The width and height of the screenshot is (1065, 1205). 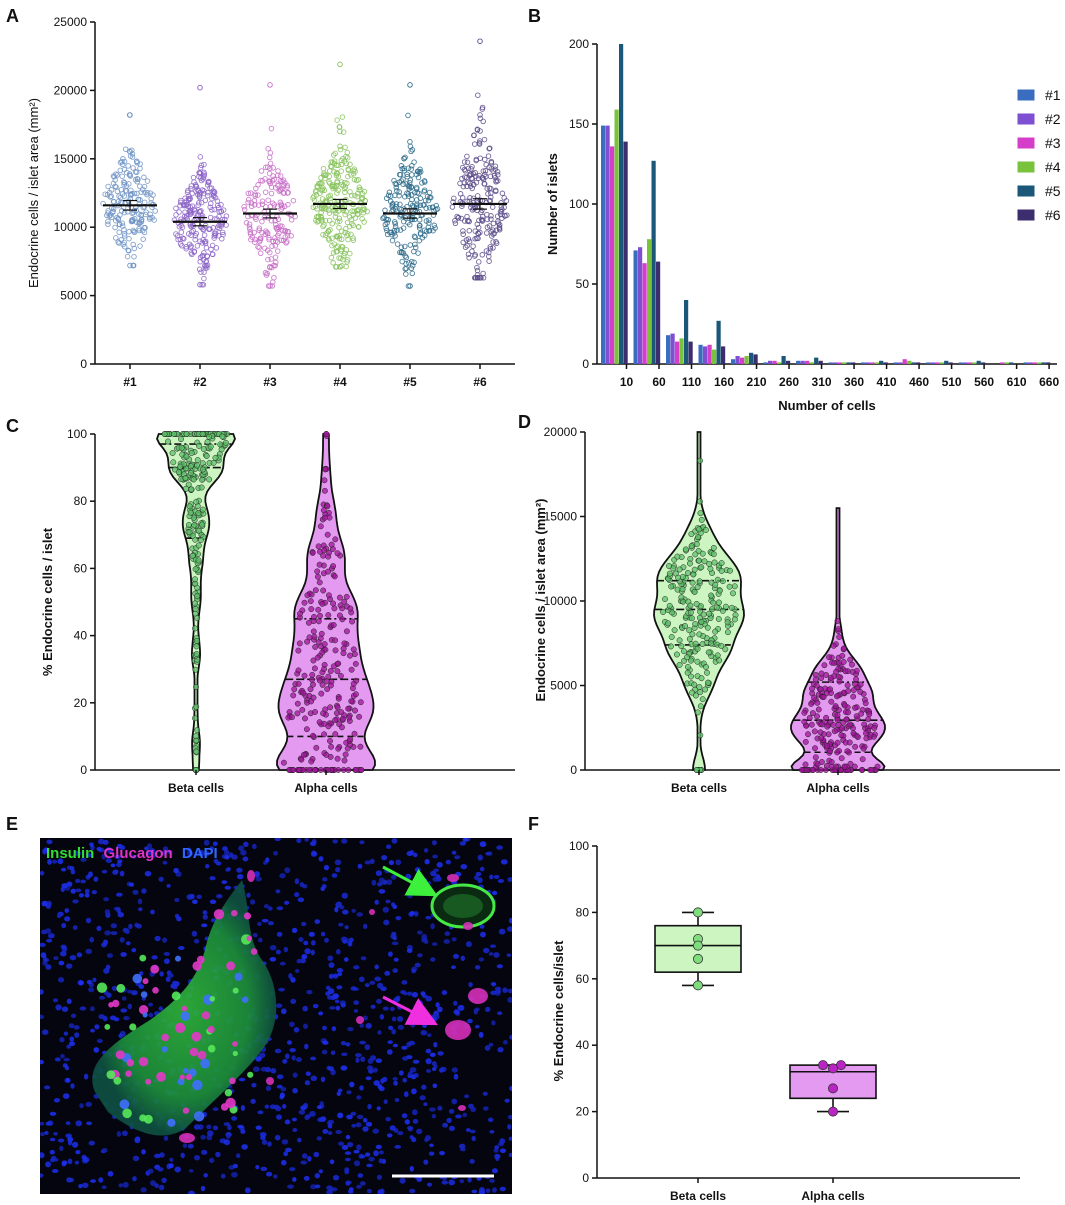 What do you see at coordinates (827, 405) in the screenshot?
I see `x-axis-label: Number of cells` at bounding box center [827, 405].